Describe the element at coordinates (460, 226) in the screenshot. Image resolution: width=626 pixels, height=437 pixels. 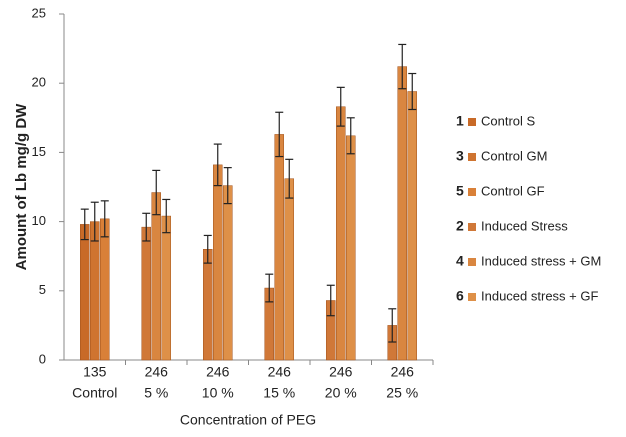
I see `legend-key: 2` at that location.